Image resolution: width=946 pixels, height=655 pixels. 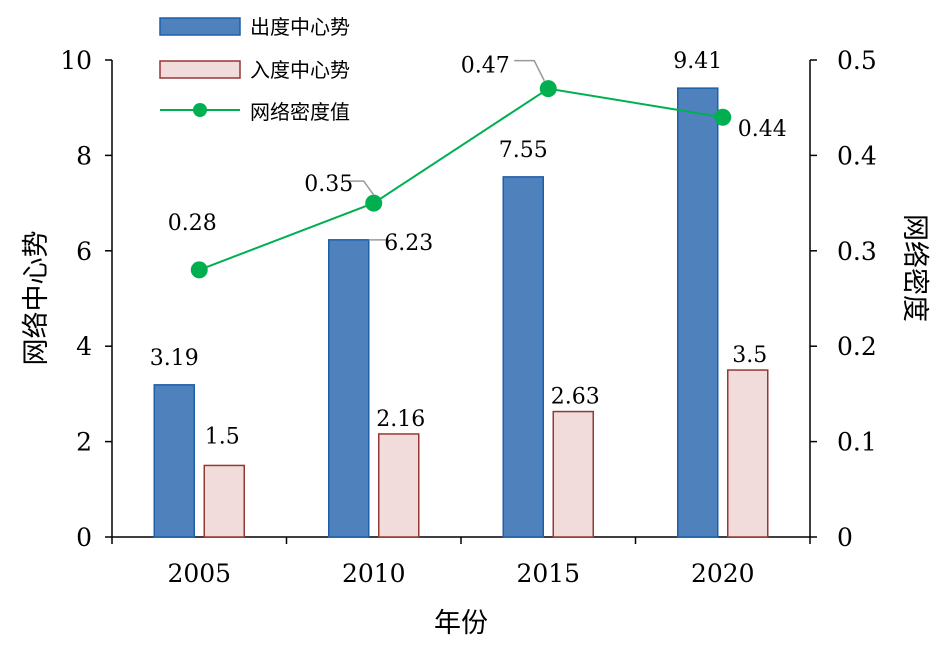 I want to click on data-label-in-degree: 2.16, so click(x=400, y=419).